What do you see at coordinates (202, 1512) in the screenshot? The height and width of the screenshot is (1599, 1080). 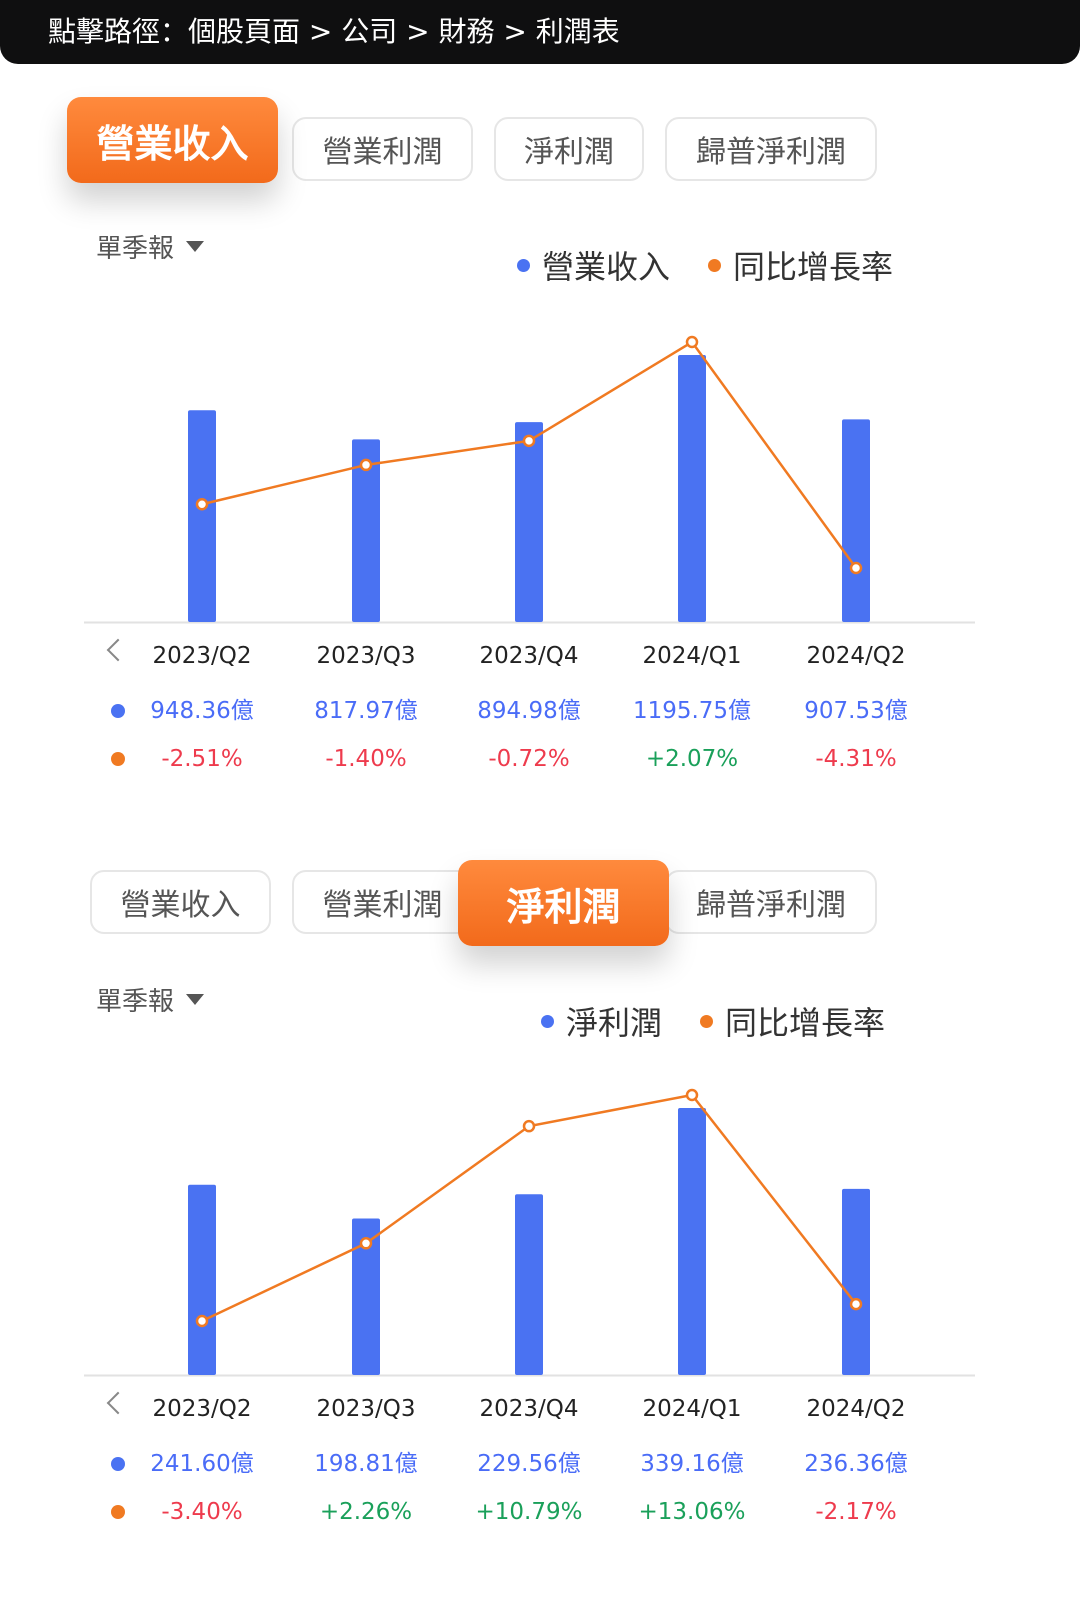 I see `growth-label: -3.40%` at bounding box center [202, 1512].